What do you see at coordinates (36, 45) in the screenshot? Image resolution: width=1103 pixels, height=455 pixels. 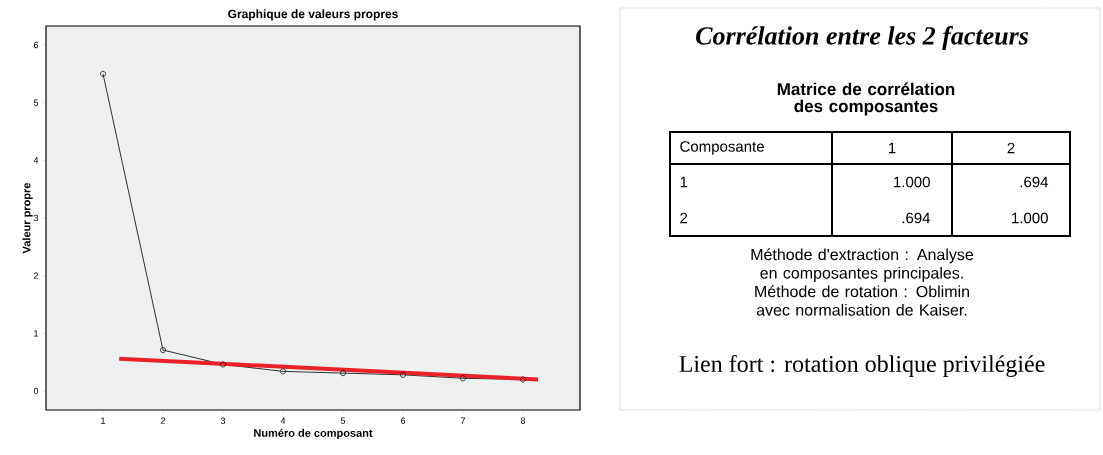 I see `y-tick-label: 6` at bounding box center [36, 45].